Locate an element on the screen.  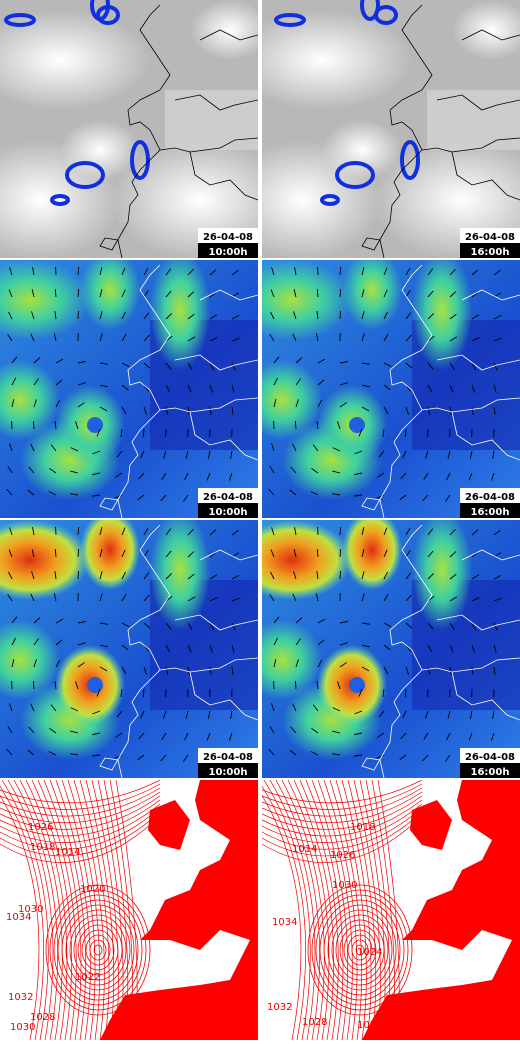
contour-label: 1020 is located at coordinates (92, 889).